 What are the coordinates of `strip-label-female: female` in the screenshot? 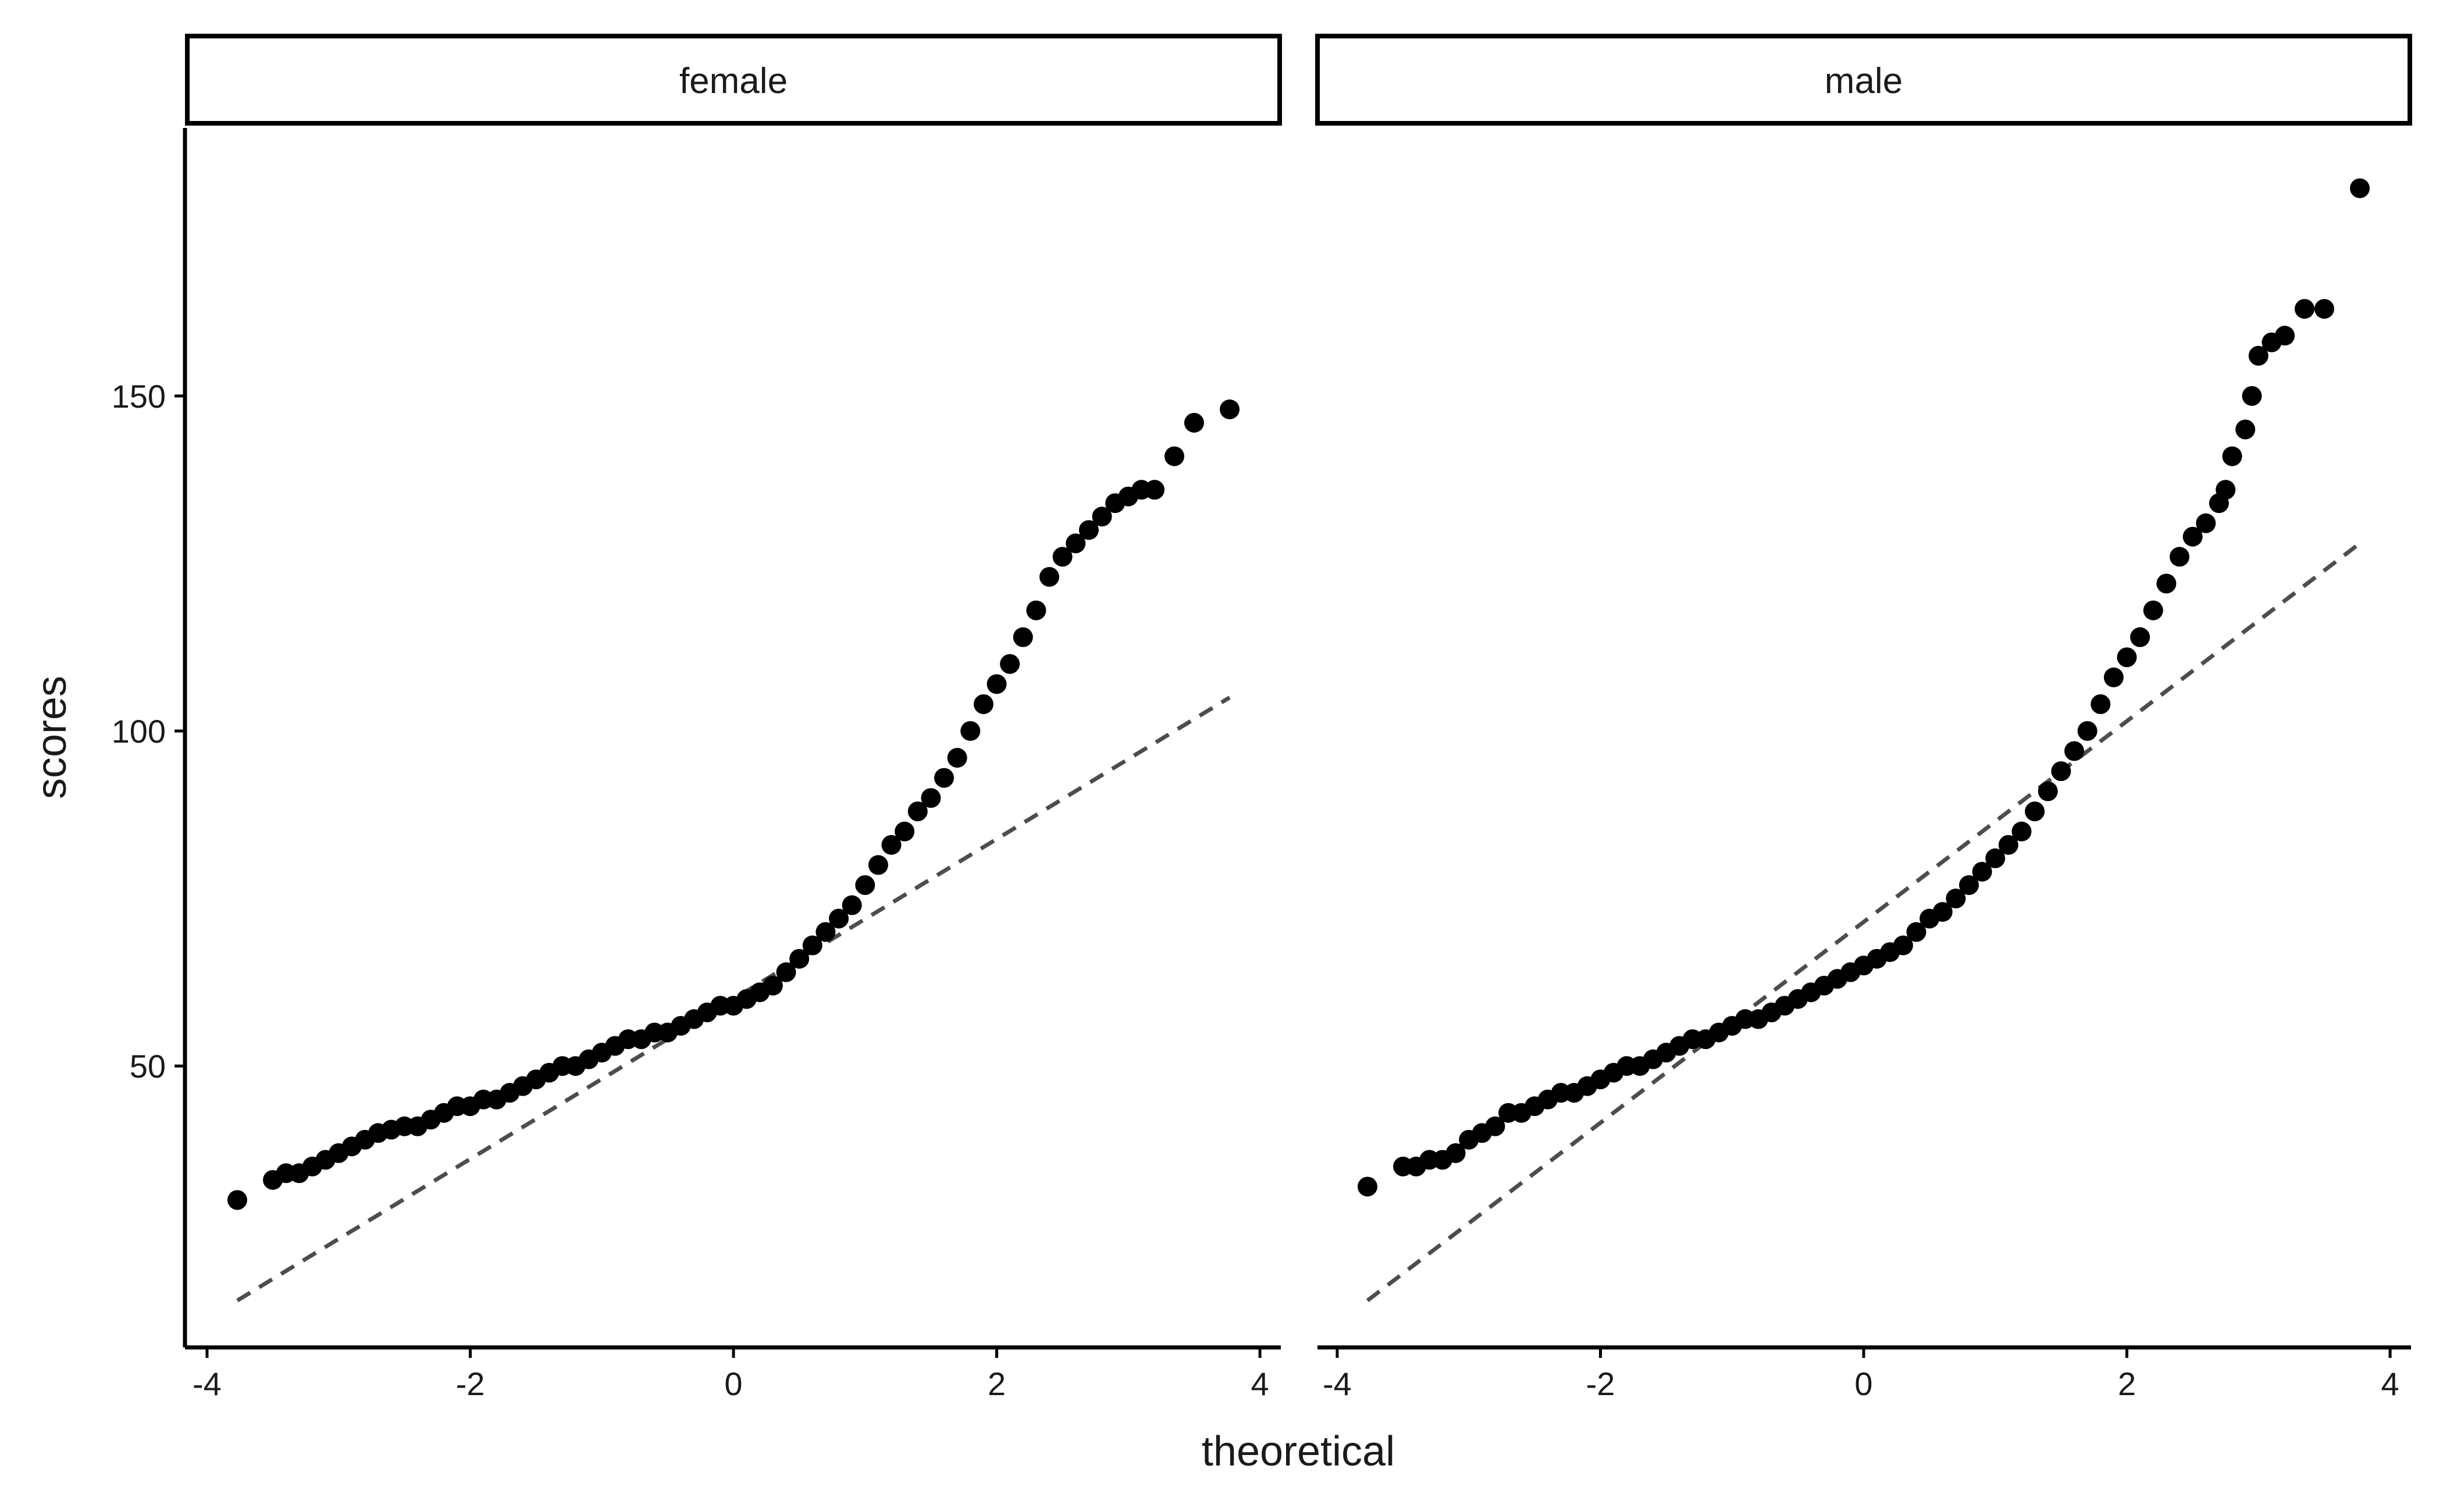 It's located at (733, 81).